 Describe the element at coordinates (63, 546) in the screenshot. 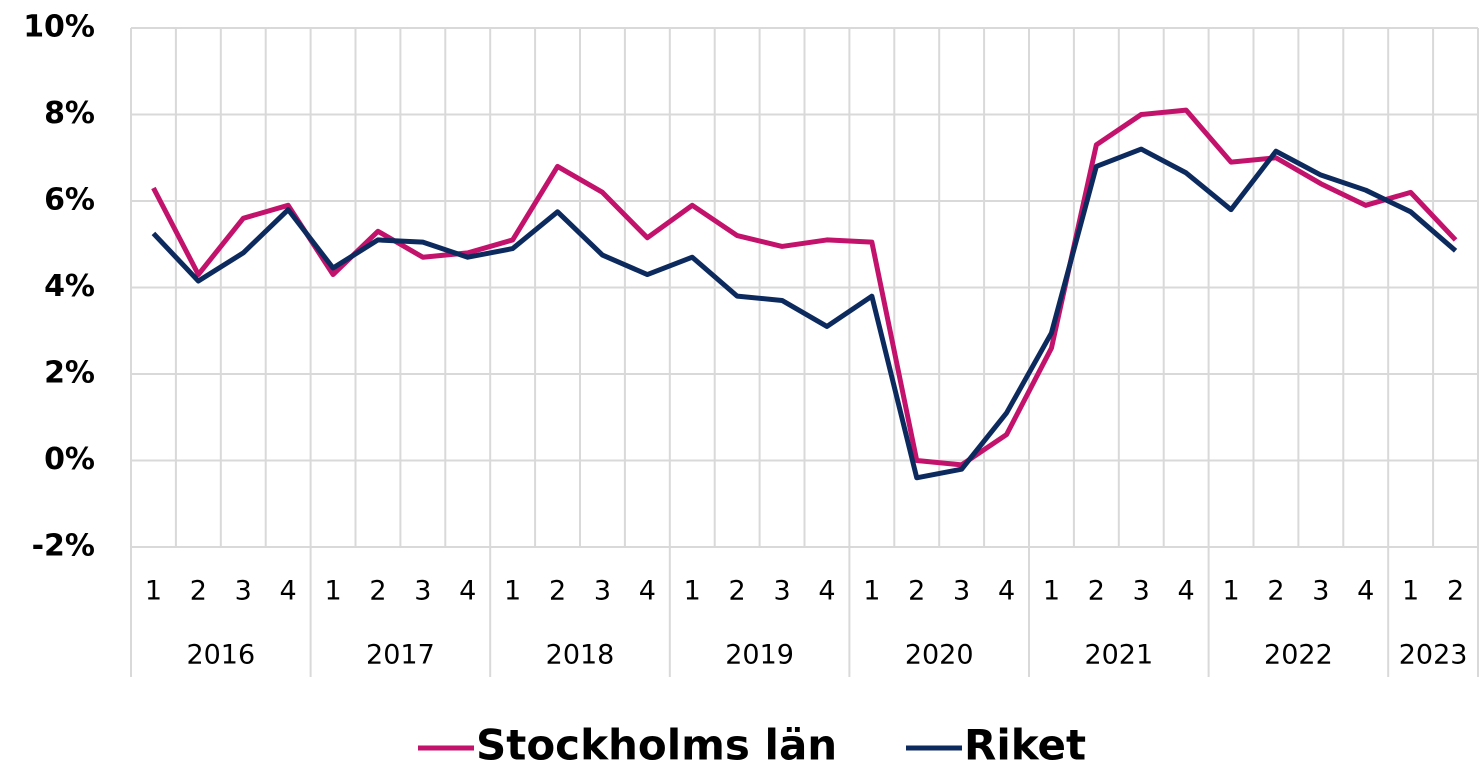

I see `y-tick-label: -2%` at that location.